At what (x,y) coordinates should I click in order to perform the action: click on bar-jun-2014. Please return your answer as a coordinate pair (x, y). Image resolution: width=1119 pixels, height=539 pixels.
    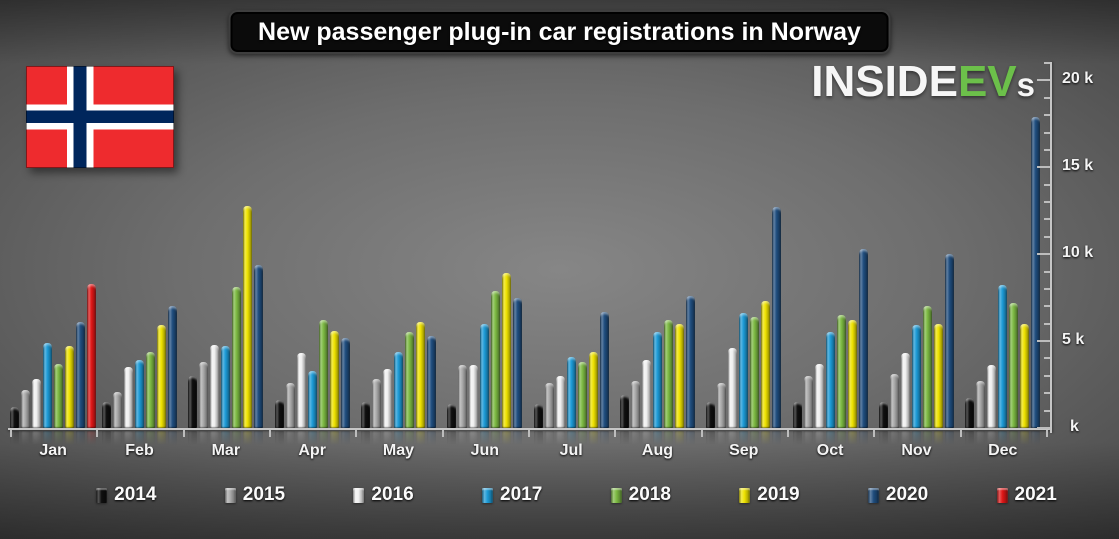
    Looking at the image, I should click on (452, 416).